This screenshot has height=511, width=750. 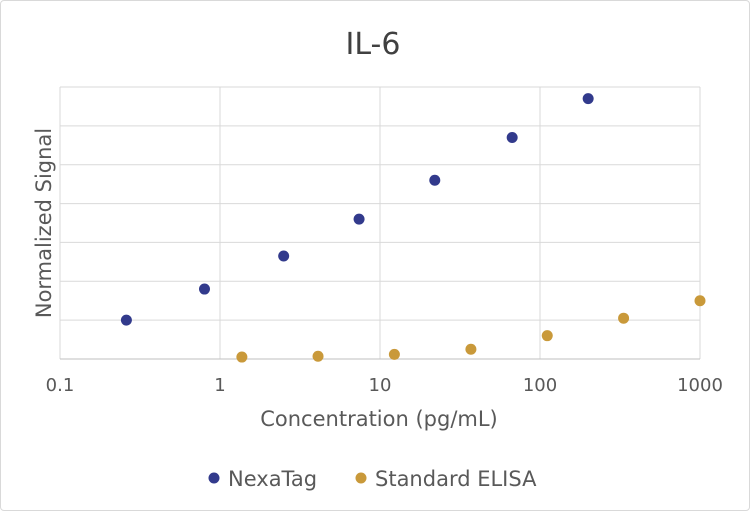 I want to click on legend-label: NexaTag, so click(x=272, y=479).